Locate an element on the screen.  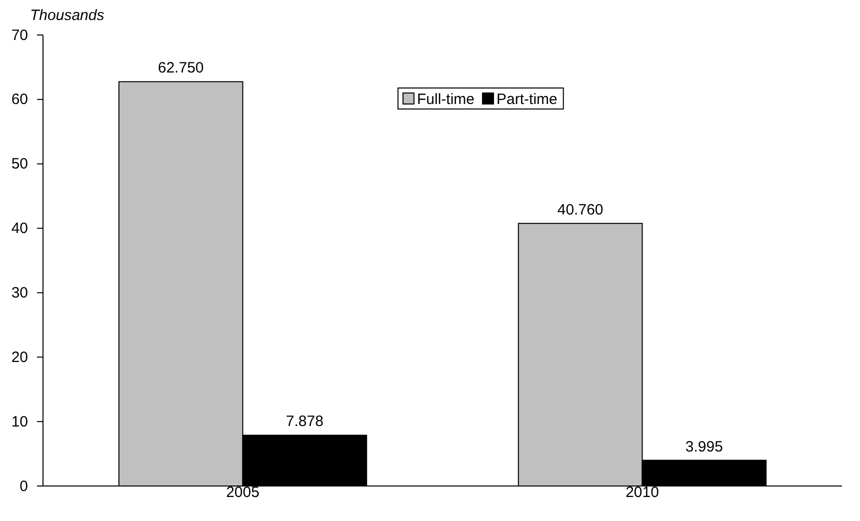
y-tick-label: 50 is located at coordinates (19, 164).